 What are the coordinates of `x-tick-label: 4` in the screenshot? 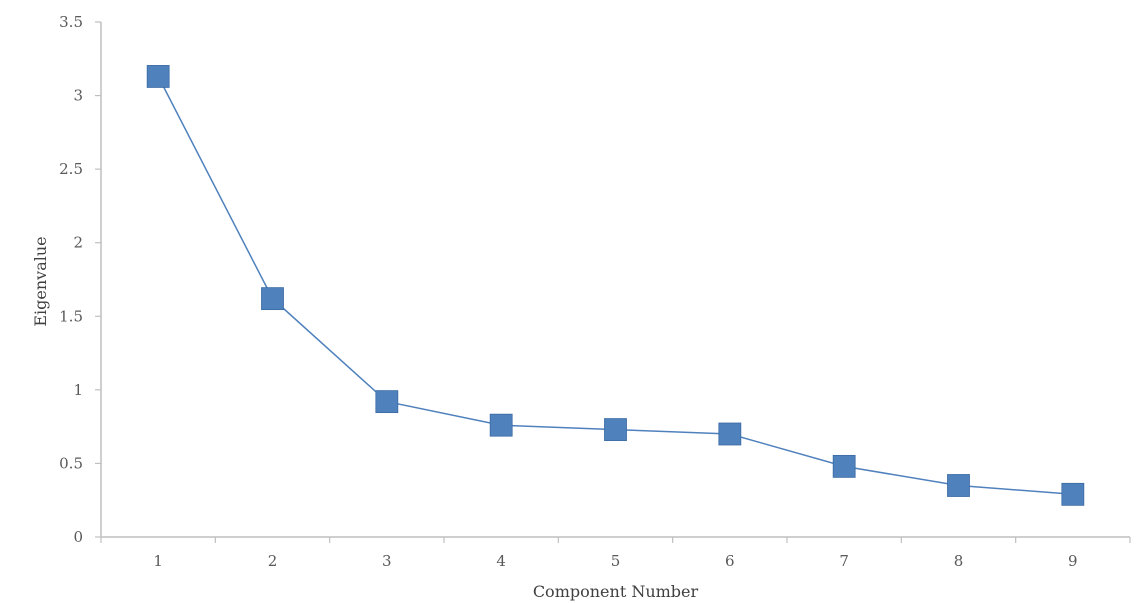 It's located at (501, 561).